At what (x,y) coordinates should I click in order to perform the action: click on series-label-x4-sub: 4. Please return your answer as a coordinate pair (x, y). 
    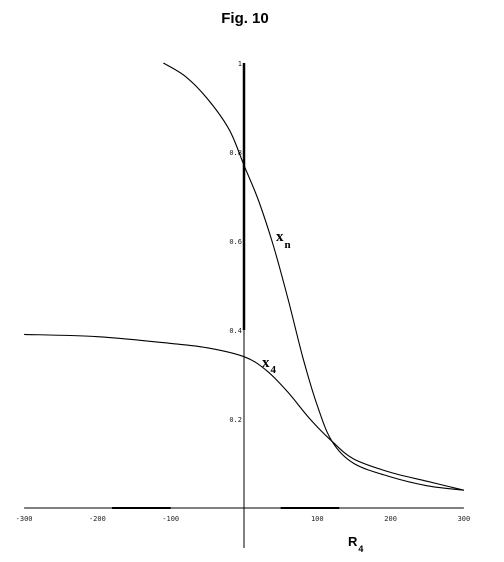
    Looking at the image, I should click on (274, 370).